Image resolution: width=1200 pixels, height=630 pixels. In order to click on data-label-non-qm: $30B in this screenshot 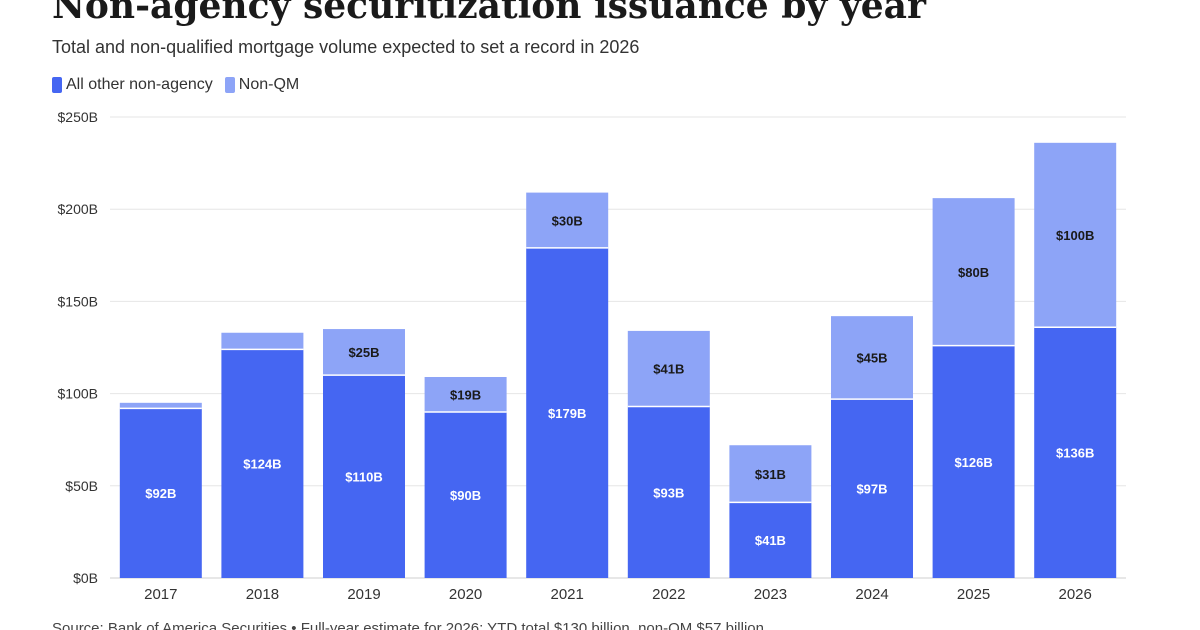, I will do `click(567, 220)`.